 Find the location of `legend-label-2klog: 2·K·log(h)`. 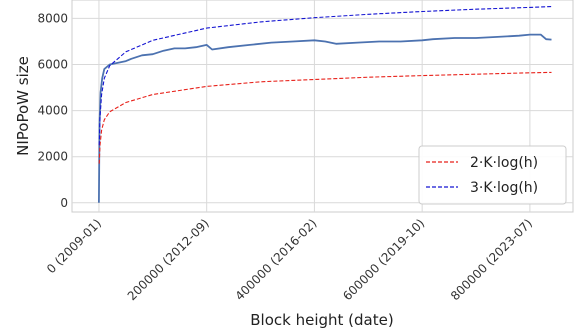

legend-label-2klog: 2·K·log(h) is located at coordinates (504, 163).